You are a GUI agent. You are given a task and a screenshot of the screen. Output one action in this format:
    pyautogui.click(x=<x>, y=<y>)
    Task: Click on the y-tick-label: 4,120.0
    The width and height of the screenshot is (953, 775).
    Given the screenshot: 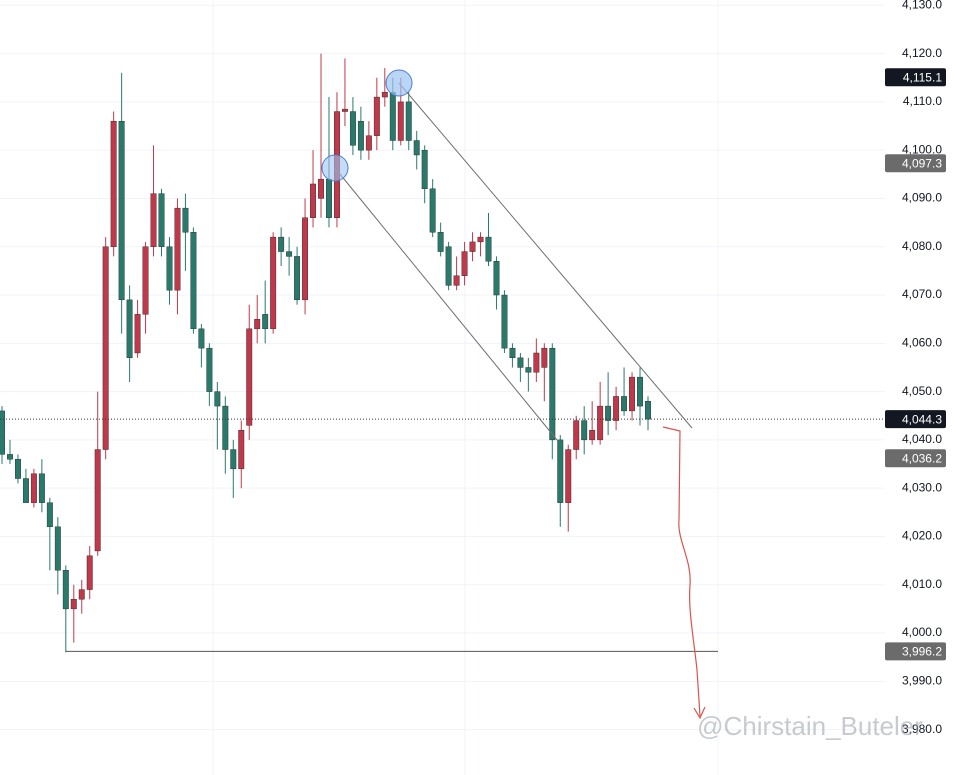 What is the action you would take?
    pyautogui.click(x=922, y=53)
    